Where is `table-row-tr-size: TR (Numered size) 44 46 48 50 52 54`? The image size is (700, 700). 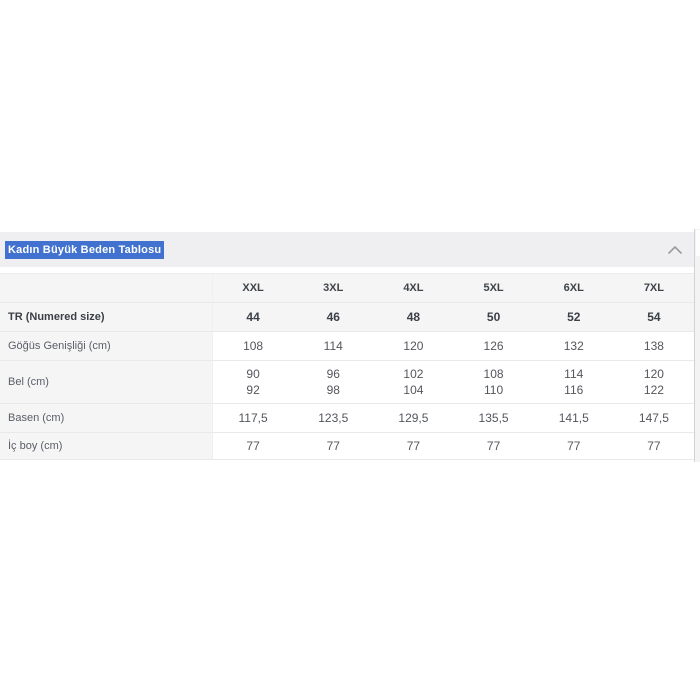 table-row-tr-size: TR (Numered size) 44 46 48 50 52 54 is located at coordinates (347, 317).